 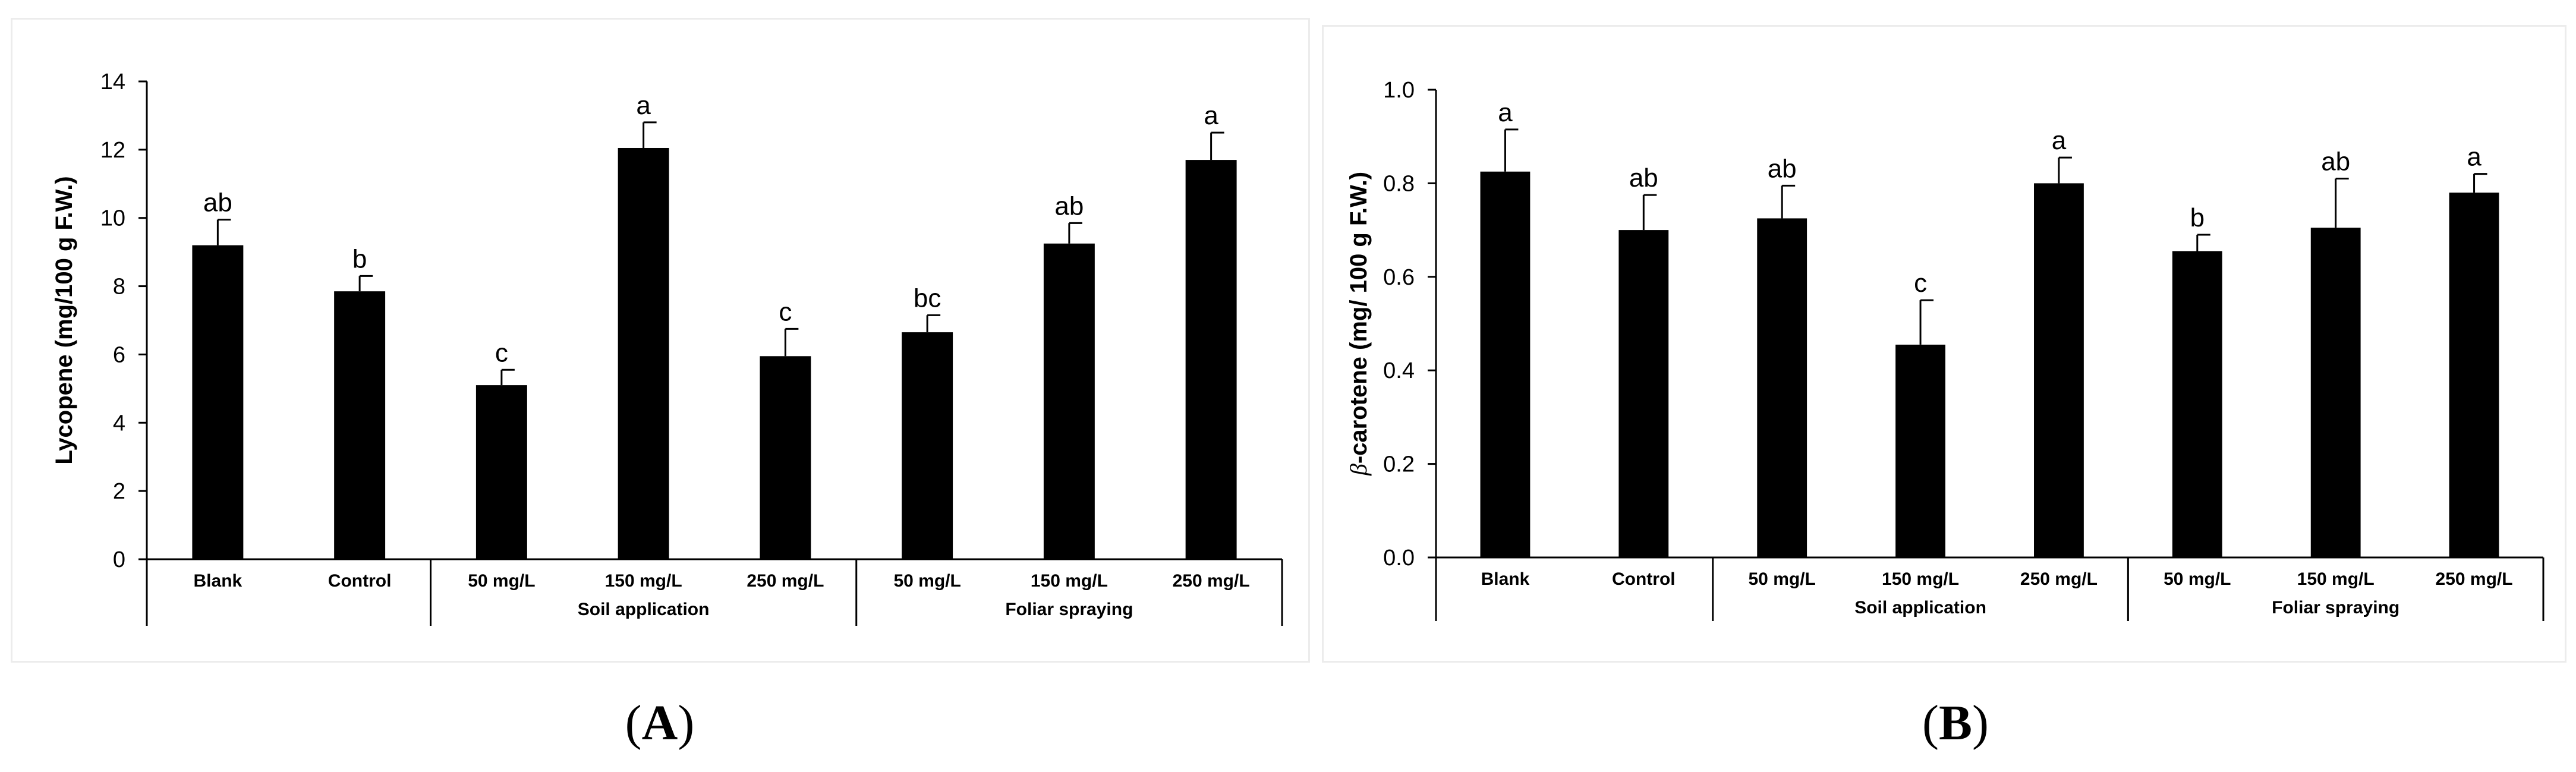 What do you see at coordinates (1399, 184) in the screenshot?
I see `y-tick-label: 0.8` at bounding box center [1399, 184].